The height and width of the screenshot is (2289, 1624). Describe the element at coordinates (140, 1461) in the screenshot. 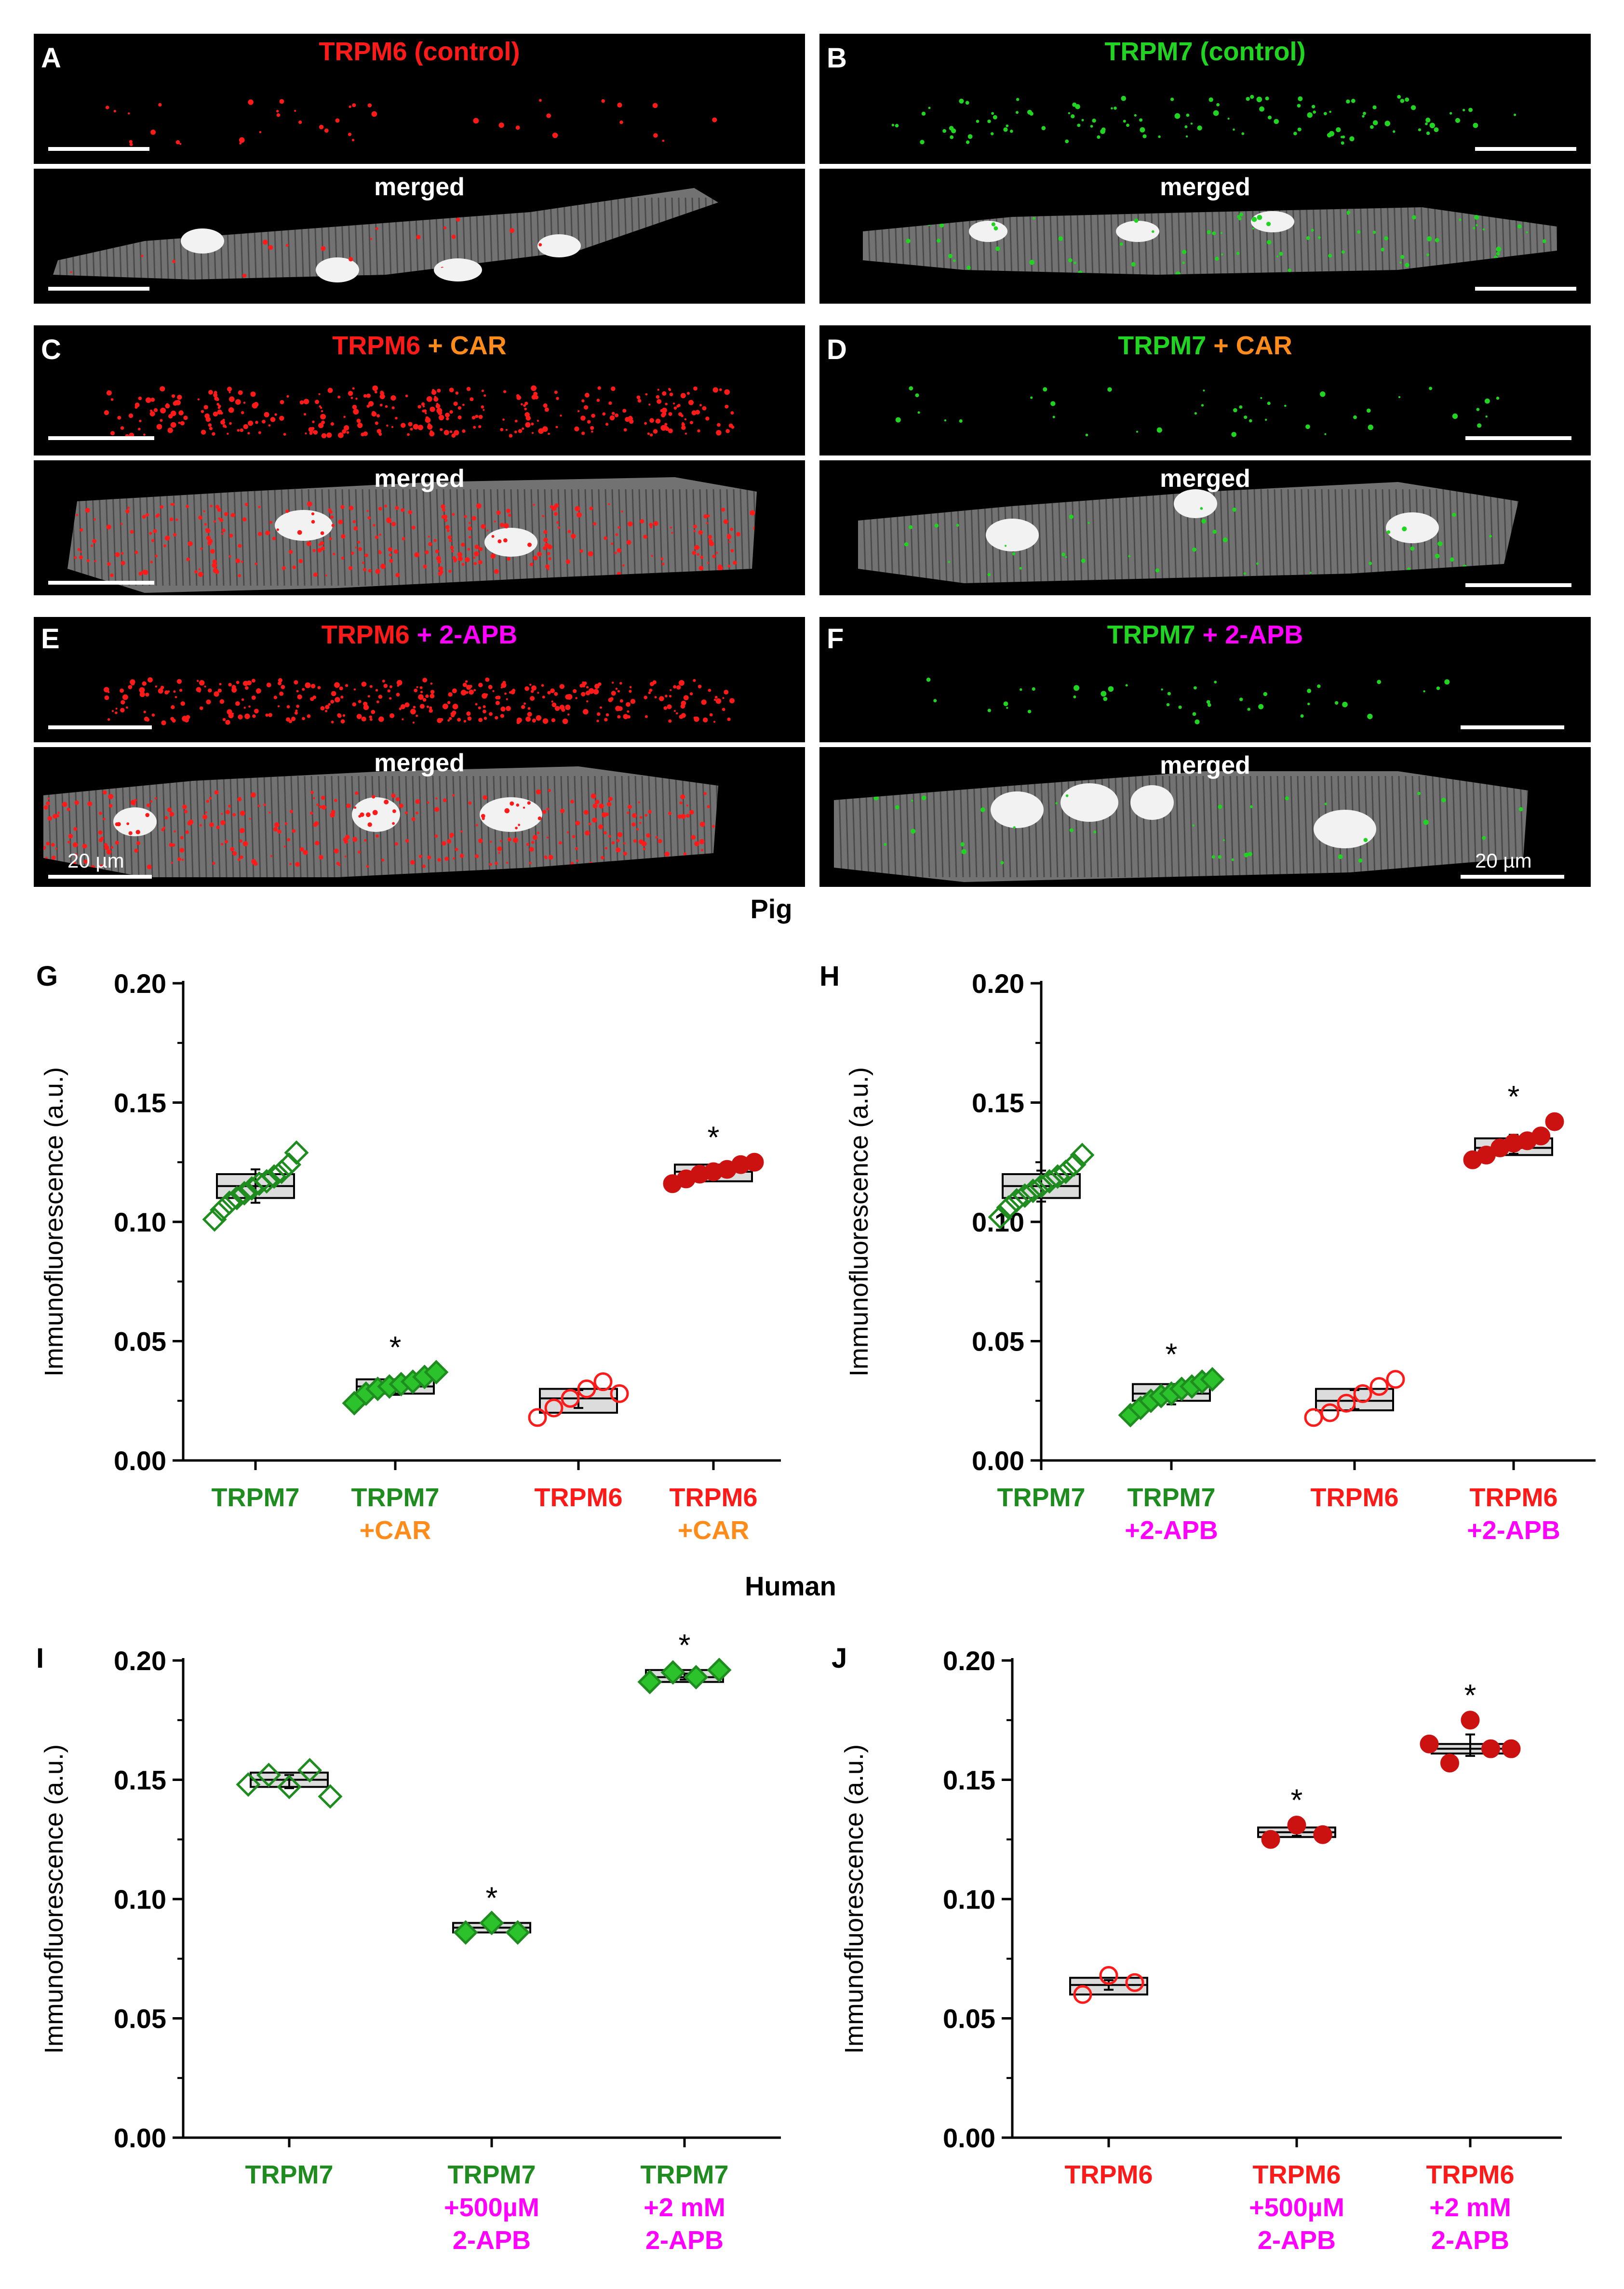

I see `y-tick-label: 0.00` at that location.